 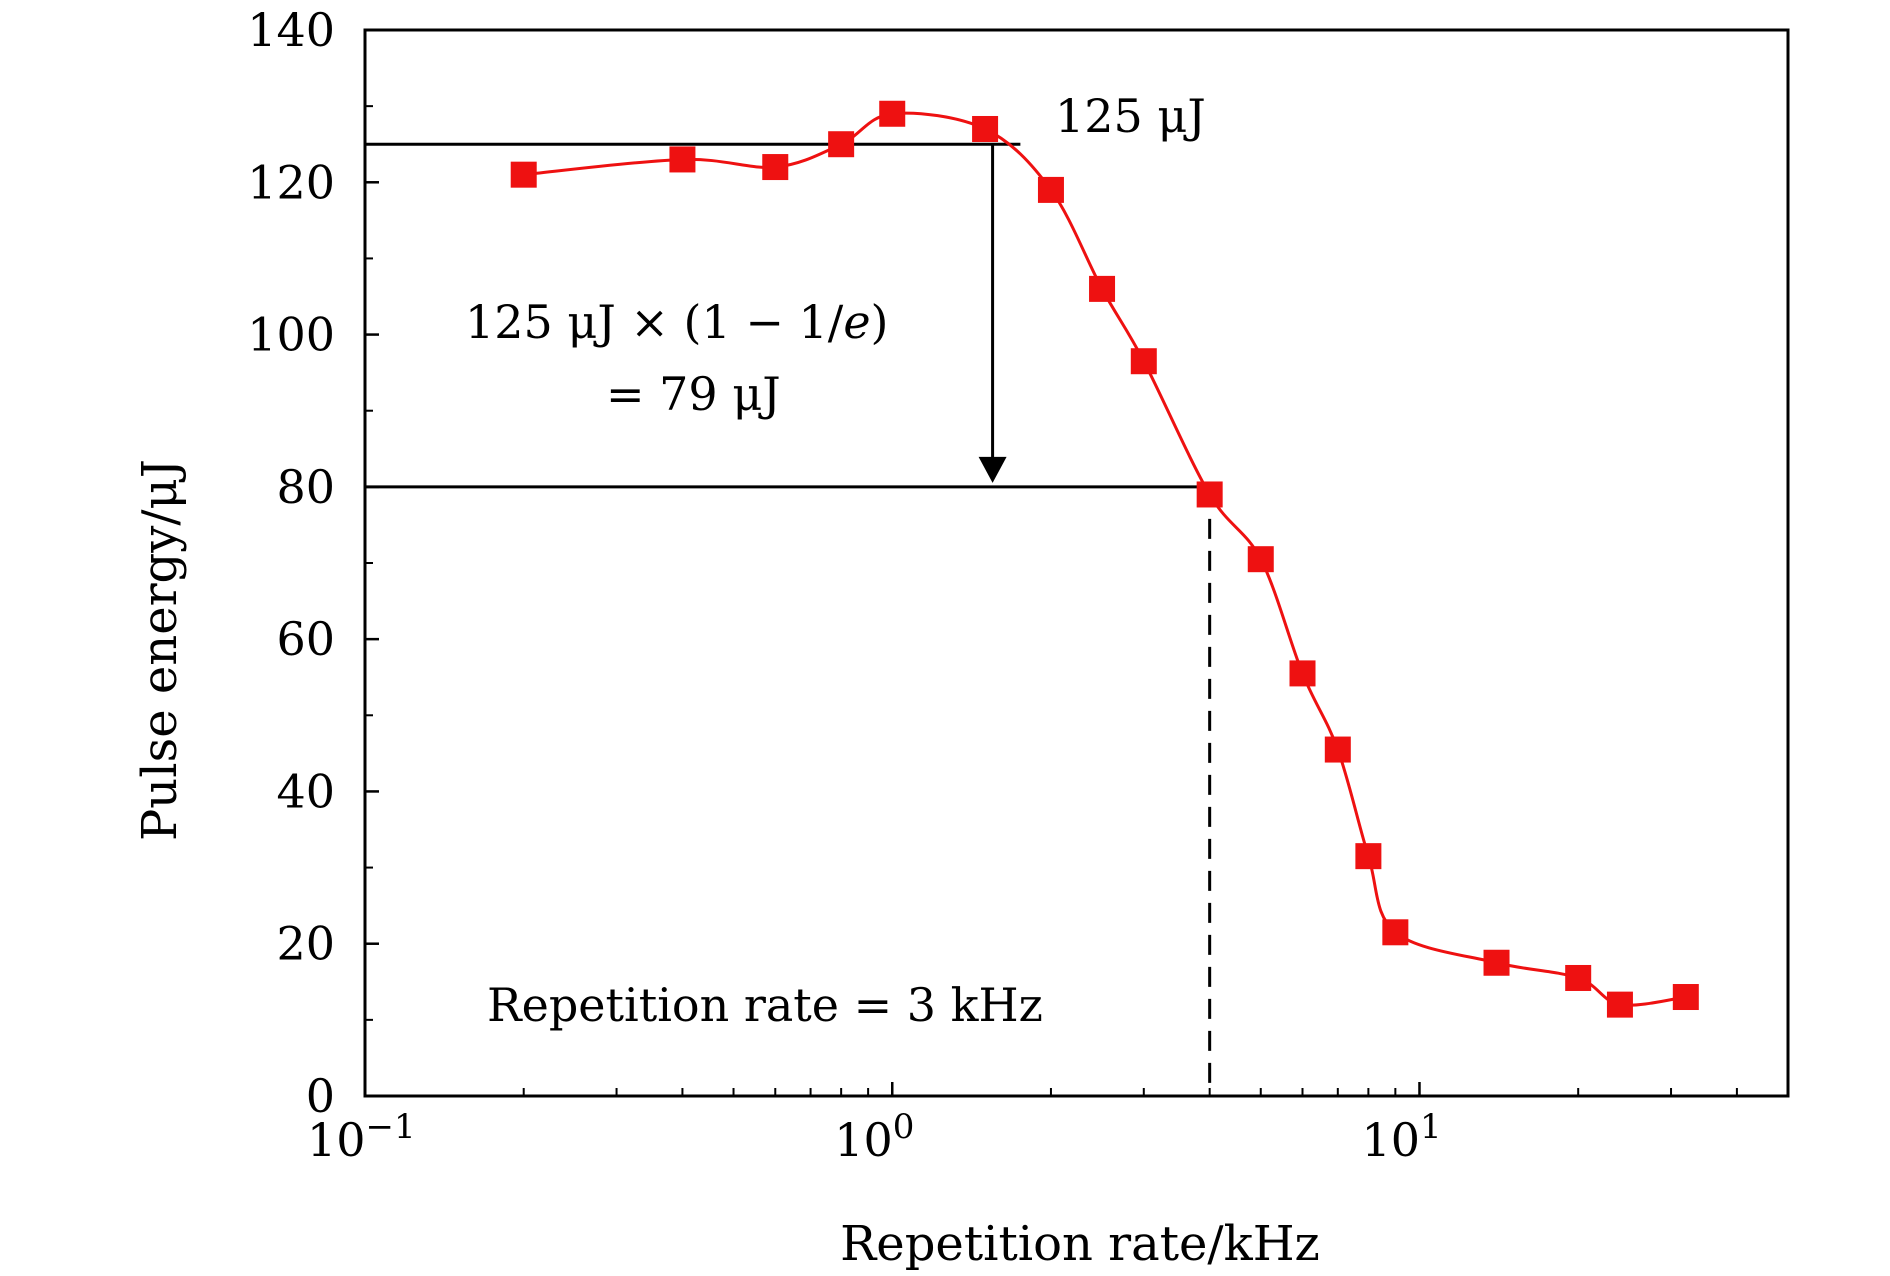 I want to click on annotation-formula-main: 125 μJ × (1 − 1/, so click(x=654, y=322).